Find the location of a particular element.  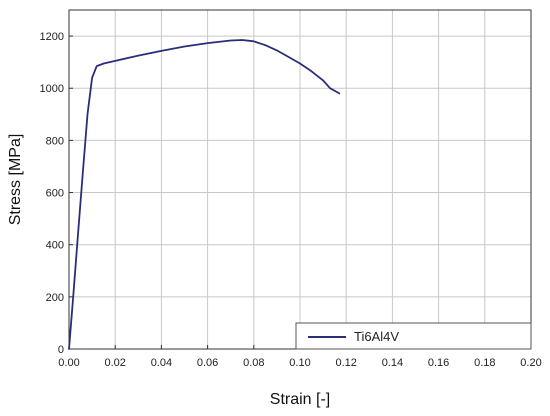

x-tick-label: 0.00 is located at coordinates (68, 363).